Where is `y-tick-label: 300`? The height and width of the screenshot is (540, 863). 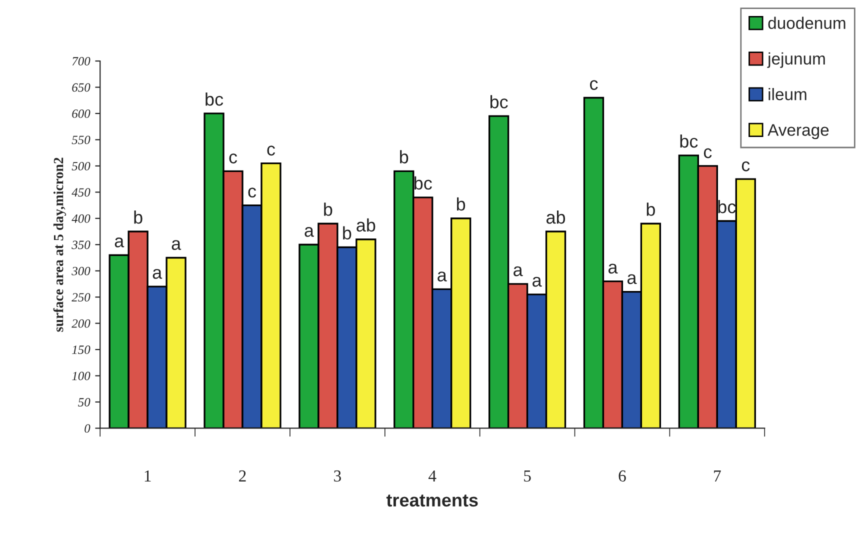
y-tick-label: 300 is located at coordinates (81, 271).